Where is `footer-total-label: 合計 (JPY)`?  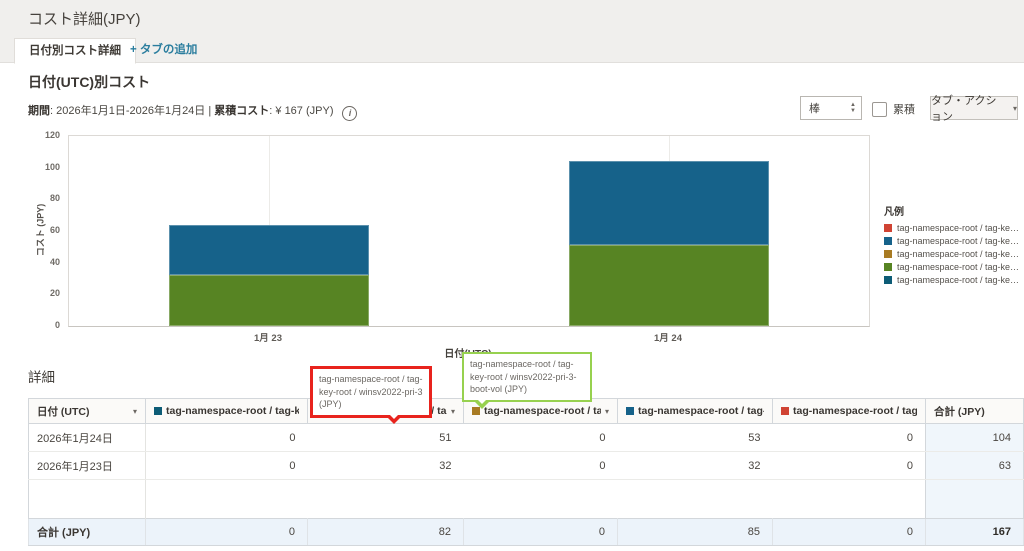
footer-total-label: 合計 (JPY) is located at coordinates (87, 532).